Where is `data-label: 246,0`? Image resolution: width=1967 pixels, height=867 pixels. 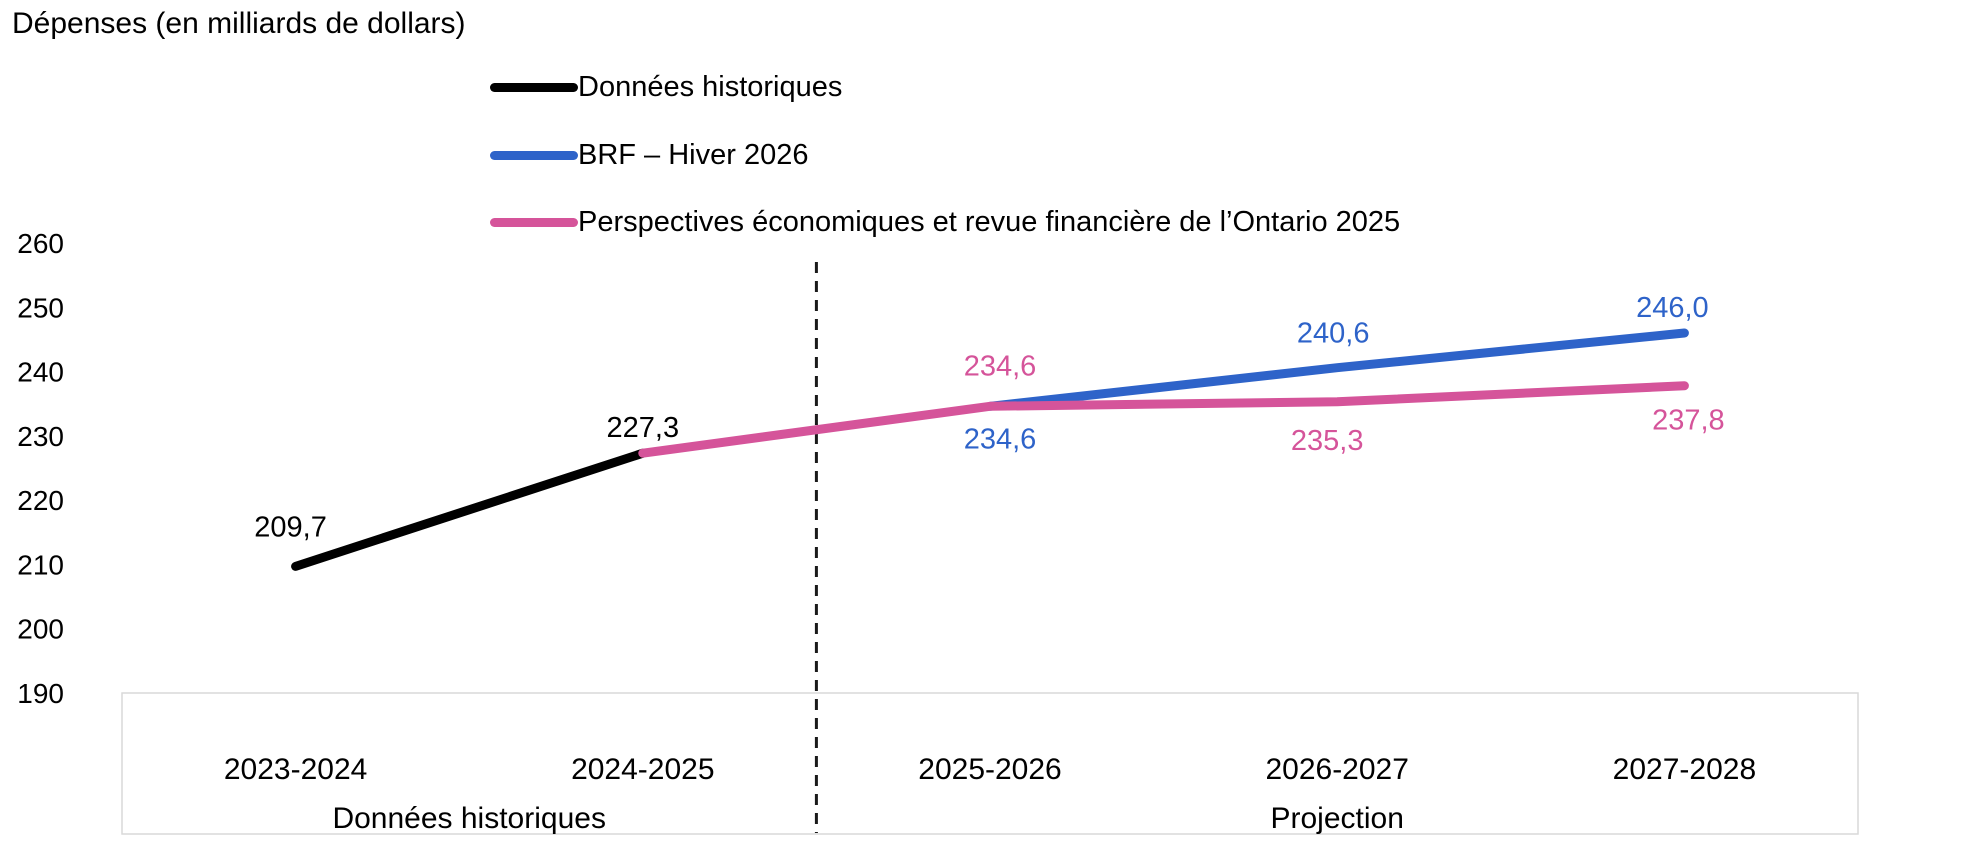 data-label: 246,0 is located at coordinates (1672, 308).